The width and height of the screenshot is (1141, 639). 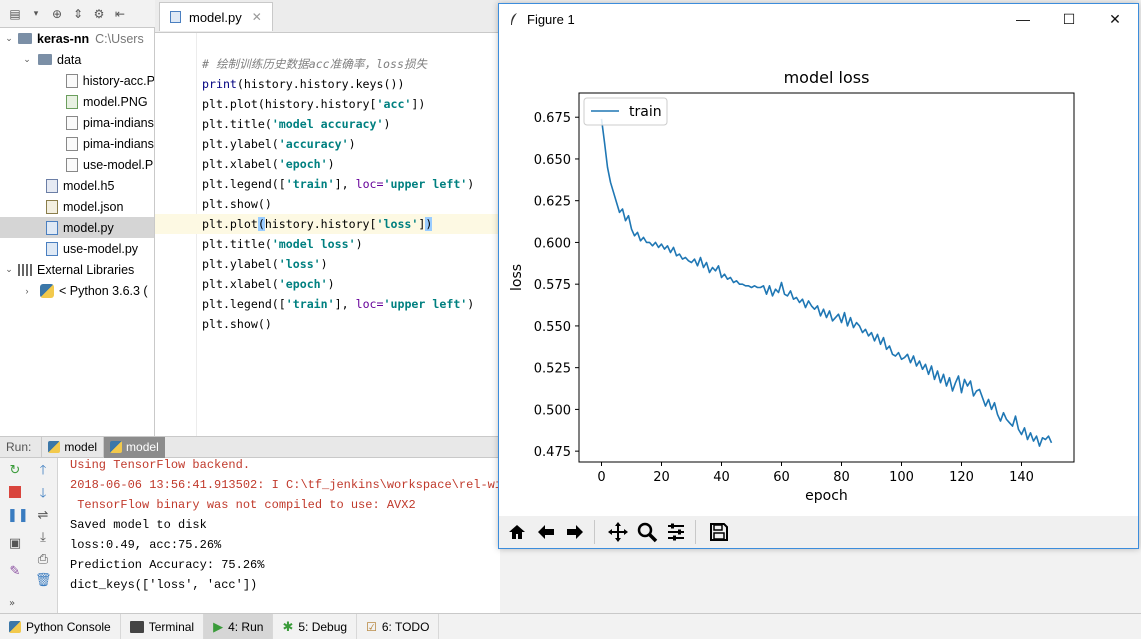 What do you see at coordinates (43, 559) in the screenshot?
I see `print-icon: ⎙` at bounding box center [43, 559].